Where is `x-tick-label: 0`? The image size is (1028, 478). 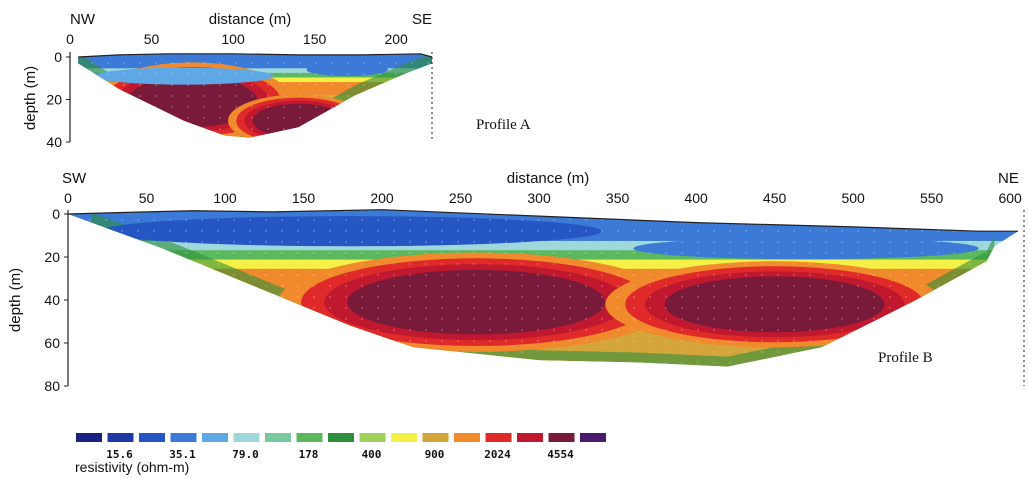 x-tick-label: 0 is located at coordinates (68, 198).